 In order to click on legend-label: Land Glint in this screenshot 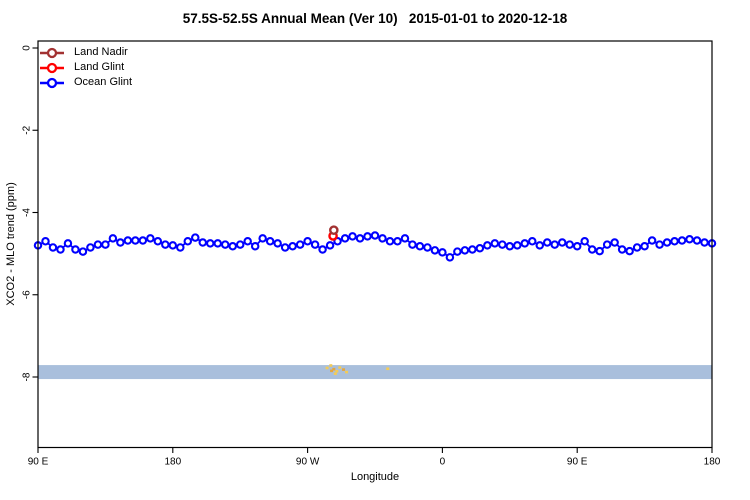, I will do `click(99, 67)`.